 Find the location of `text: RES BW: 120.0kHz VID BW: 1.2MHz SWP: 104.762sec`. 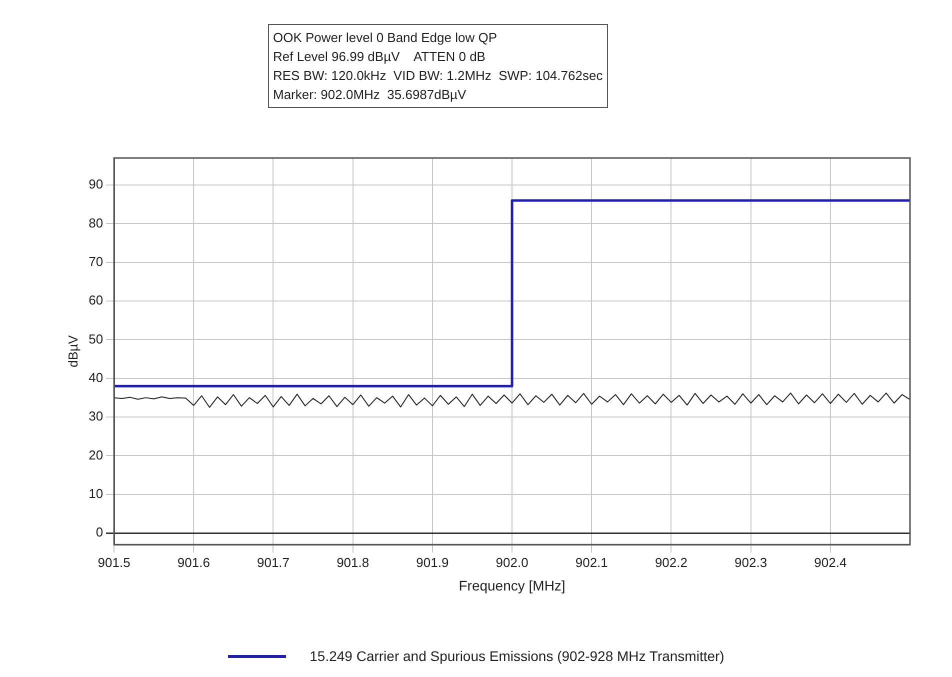

text: RES BW: 120.0kHz VID BW: 1.2MHz SWP: 104.762sec is located at coordinates (438, 76).